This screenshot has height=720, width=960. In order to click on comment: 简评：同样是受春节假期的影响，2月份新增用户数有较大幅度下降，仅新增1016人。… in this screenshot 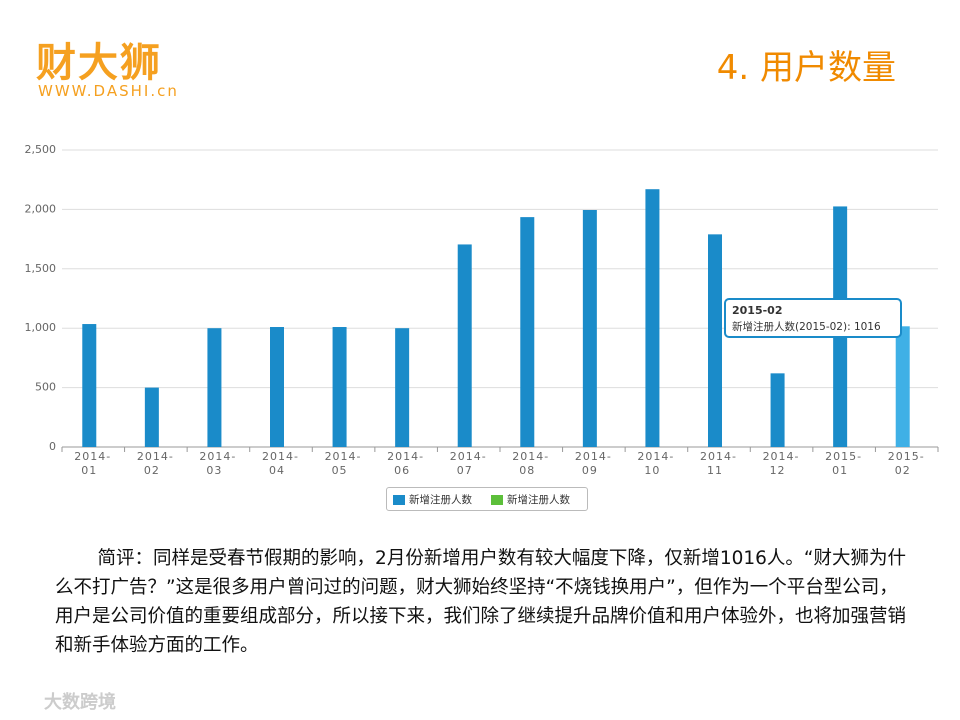, I will do `click(481, 602)`.